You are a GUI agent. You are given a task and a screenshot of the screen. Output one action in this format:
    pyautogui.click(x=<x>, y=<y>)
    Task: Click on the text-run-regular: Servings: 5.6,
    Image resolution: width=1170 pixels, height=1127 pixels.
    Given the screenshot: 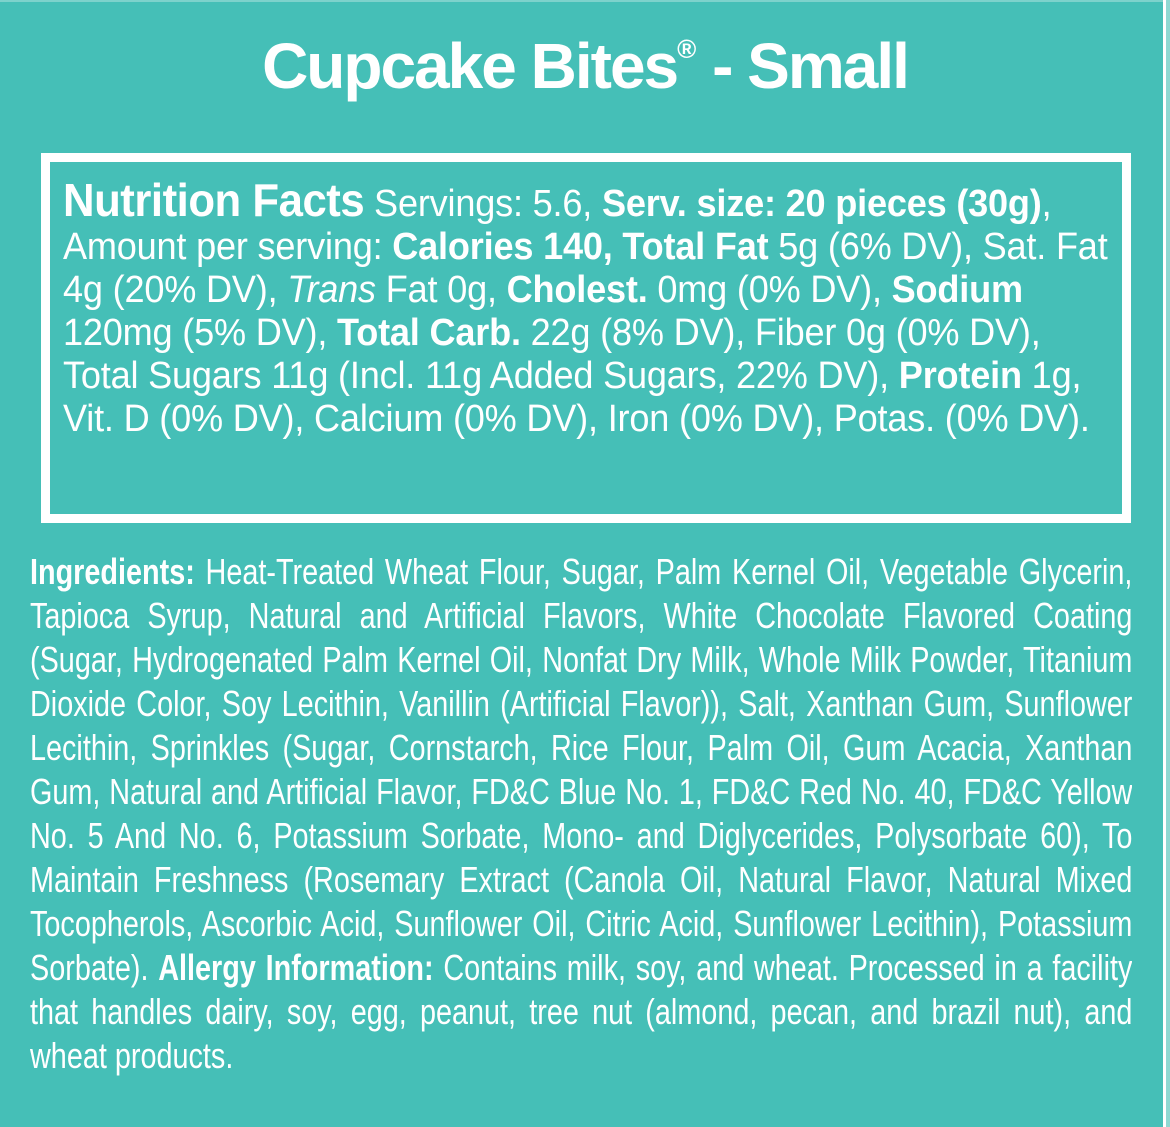 What is the action you would take?
    pyautogui.click(x=483, y=204)
    